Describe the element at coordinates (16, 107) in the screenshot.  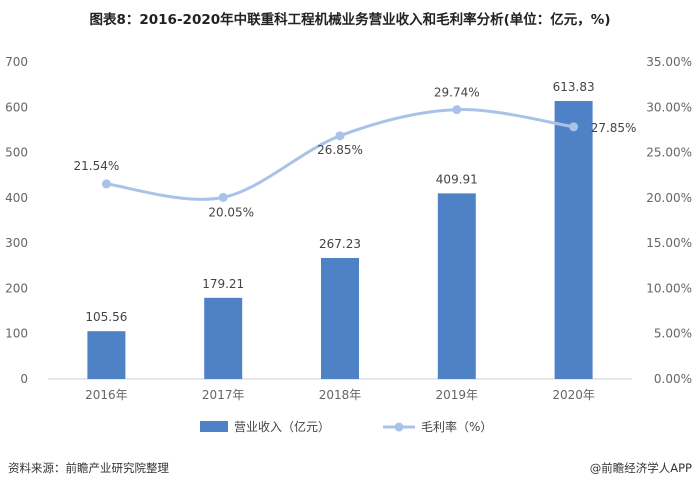
I see `y-left-tick-label: 600` at that location.